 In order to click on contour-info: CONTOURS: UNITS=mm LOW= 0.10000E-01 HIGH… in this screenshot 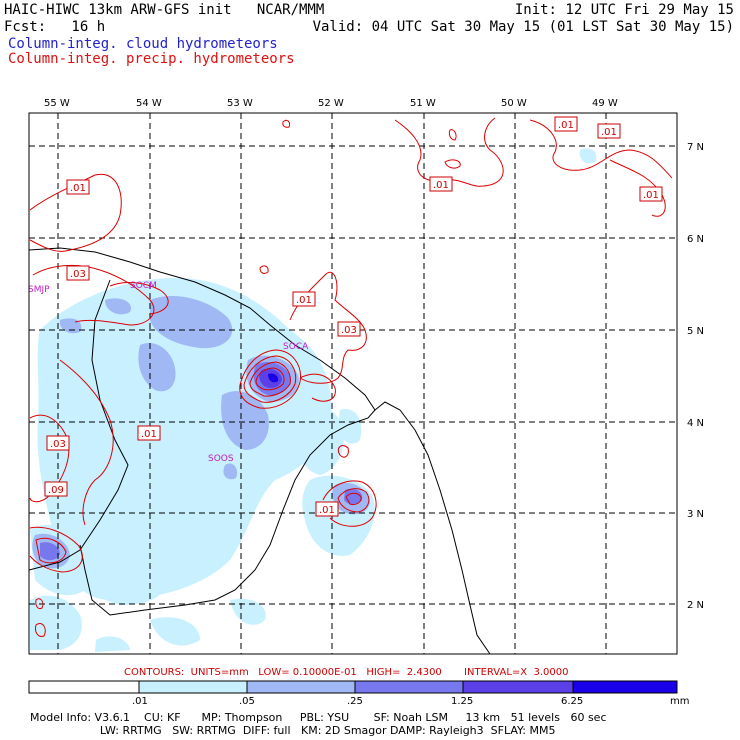, I will do `click(346, 672)`.